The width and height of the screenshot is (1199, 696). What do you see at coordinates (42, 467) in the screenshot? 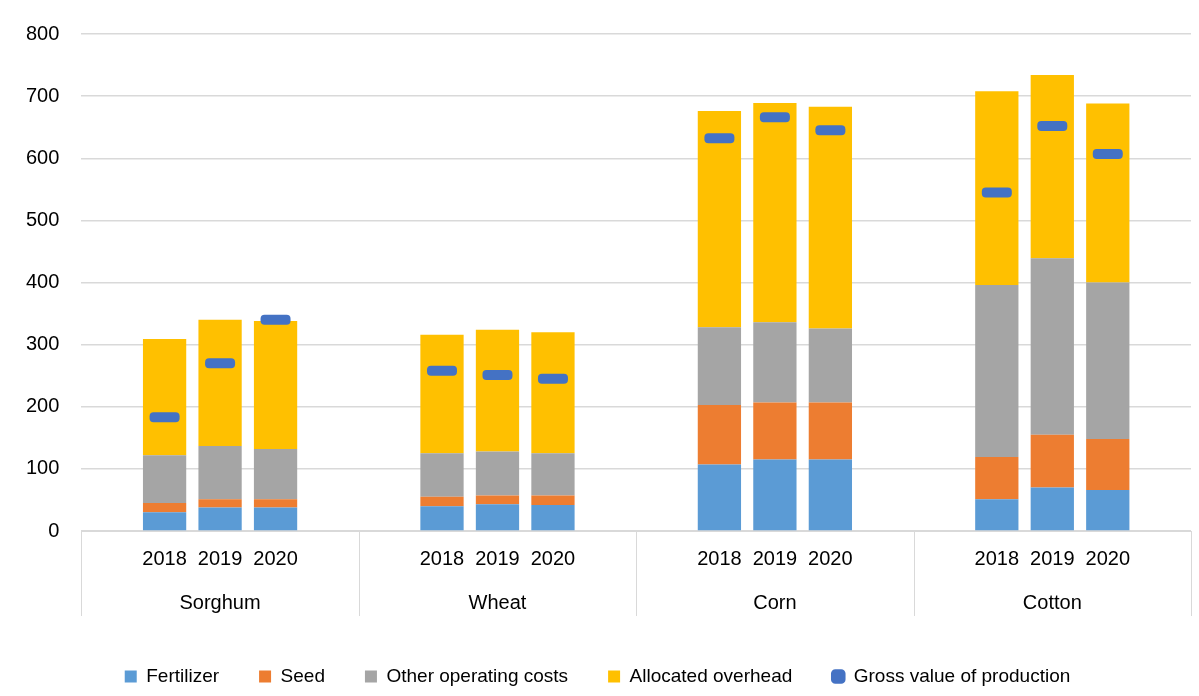
I see `y-tick-label: 100` at bounding box center [42, 467].